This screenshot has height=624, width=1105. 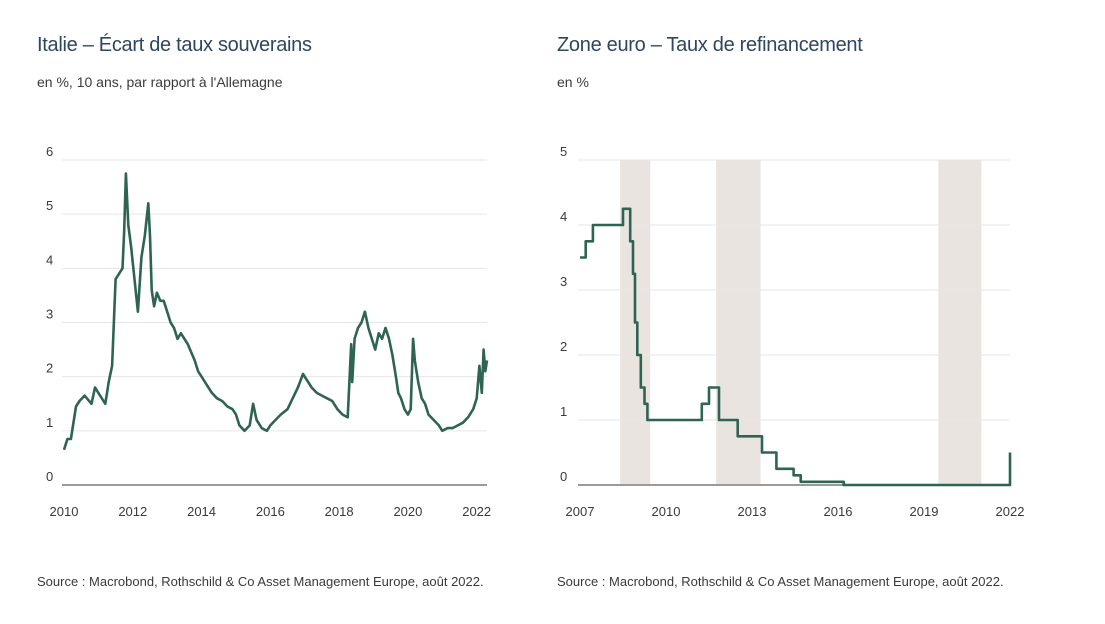 I want to click on chart0-x-tick-label-5: 2020, so click(x=407, y=511).